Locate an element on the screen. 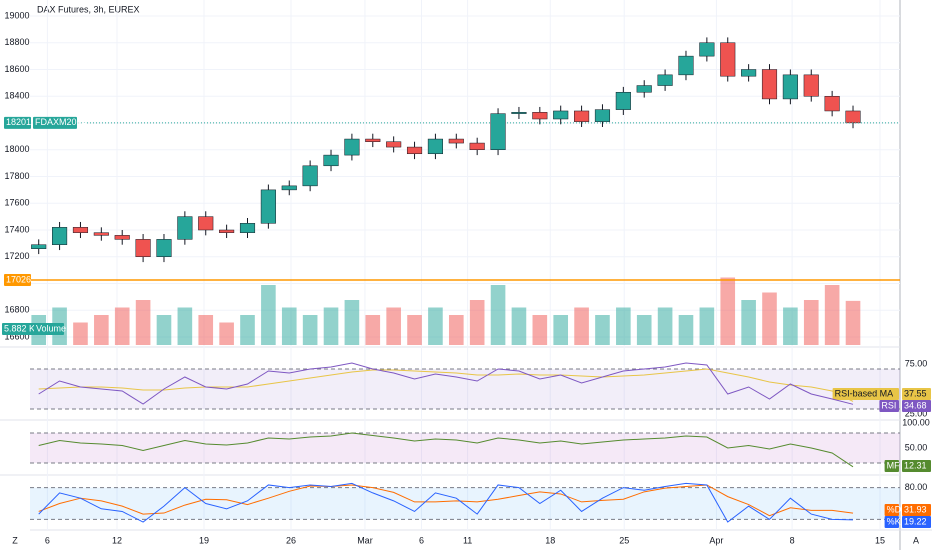 The image size is (932, 550). label-text: RSI is located at coordinates (888, 405).